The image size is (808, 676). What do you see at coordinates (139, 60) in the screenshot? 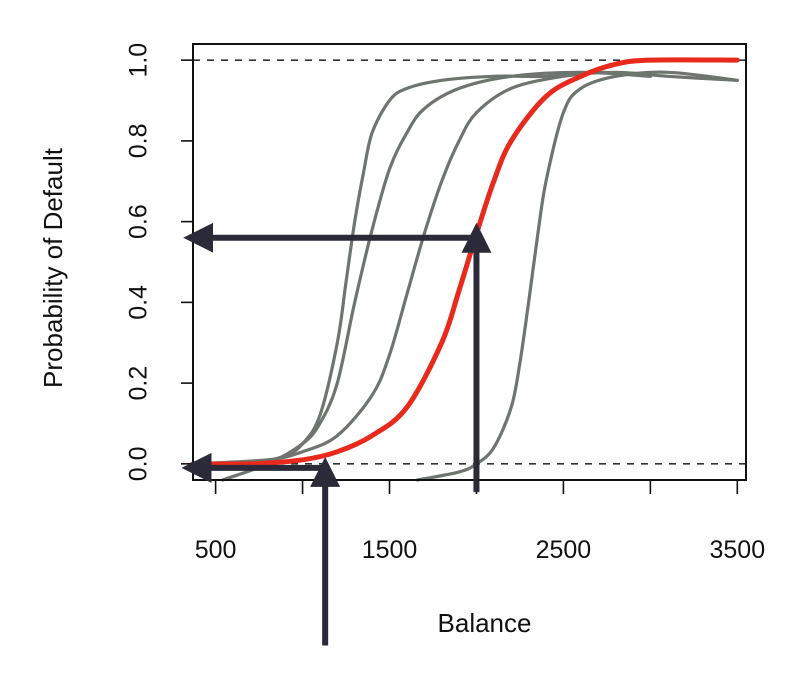
I see `y-tick-label: 1.0` at bounding box center [139, 60].